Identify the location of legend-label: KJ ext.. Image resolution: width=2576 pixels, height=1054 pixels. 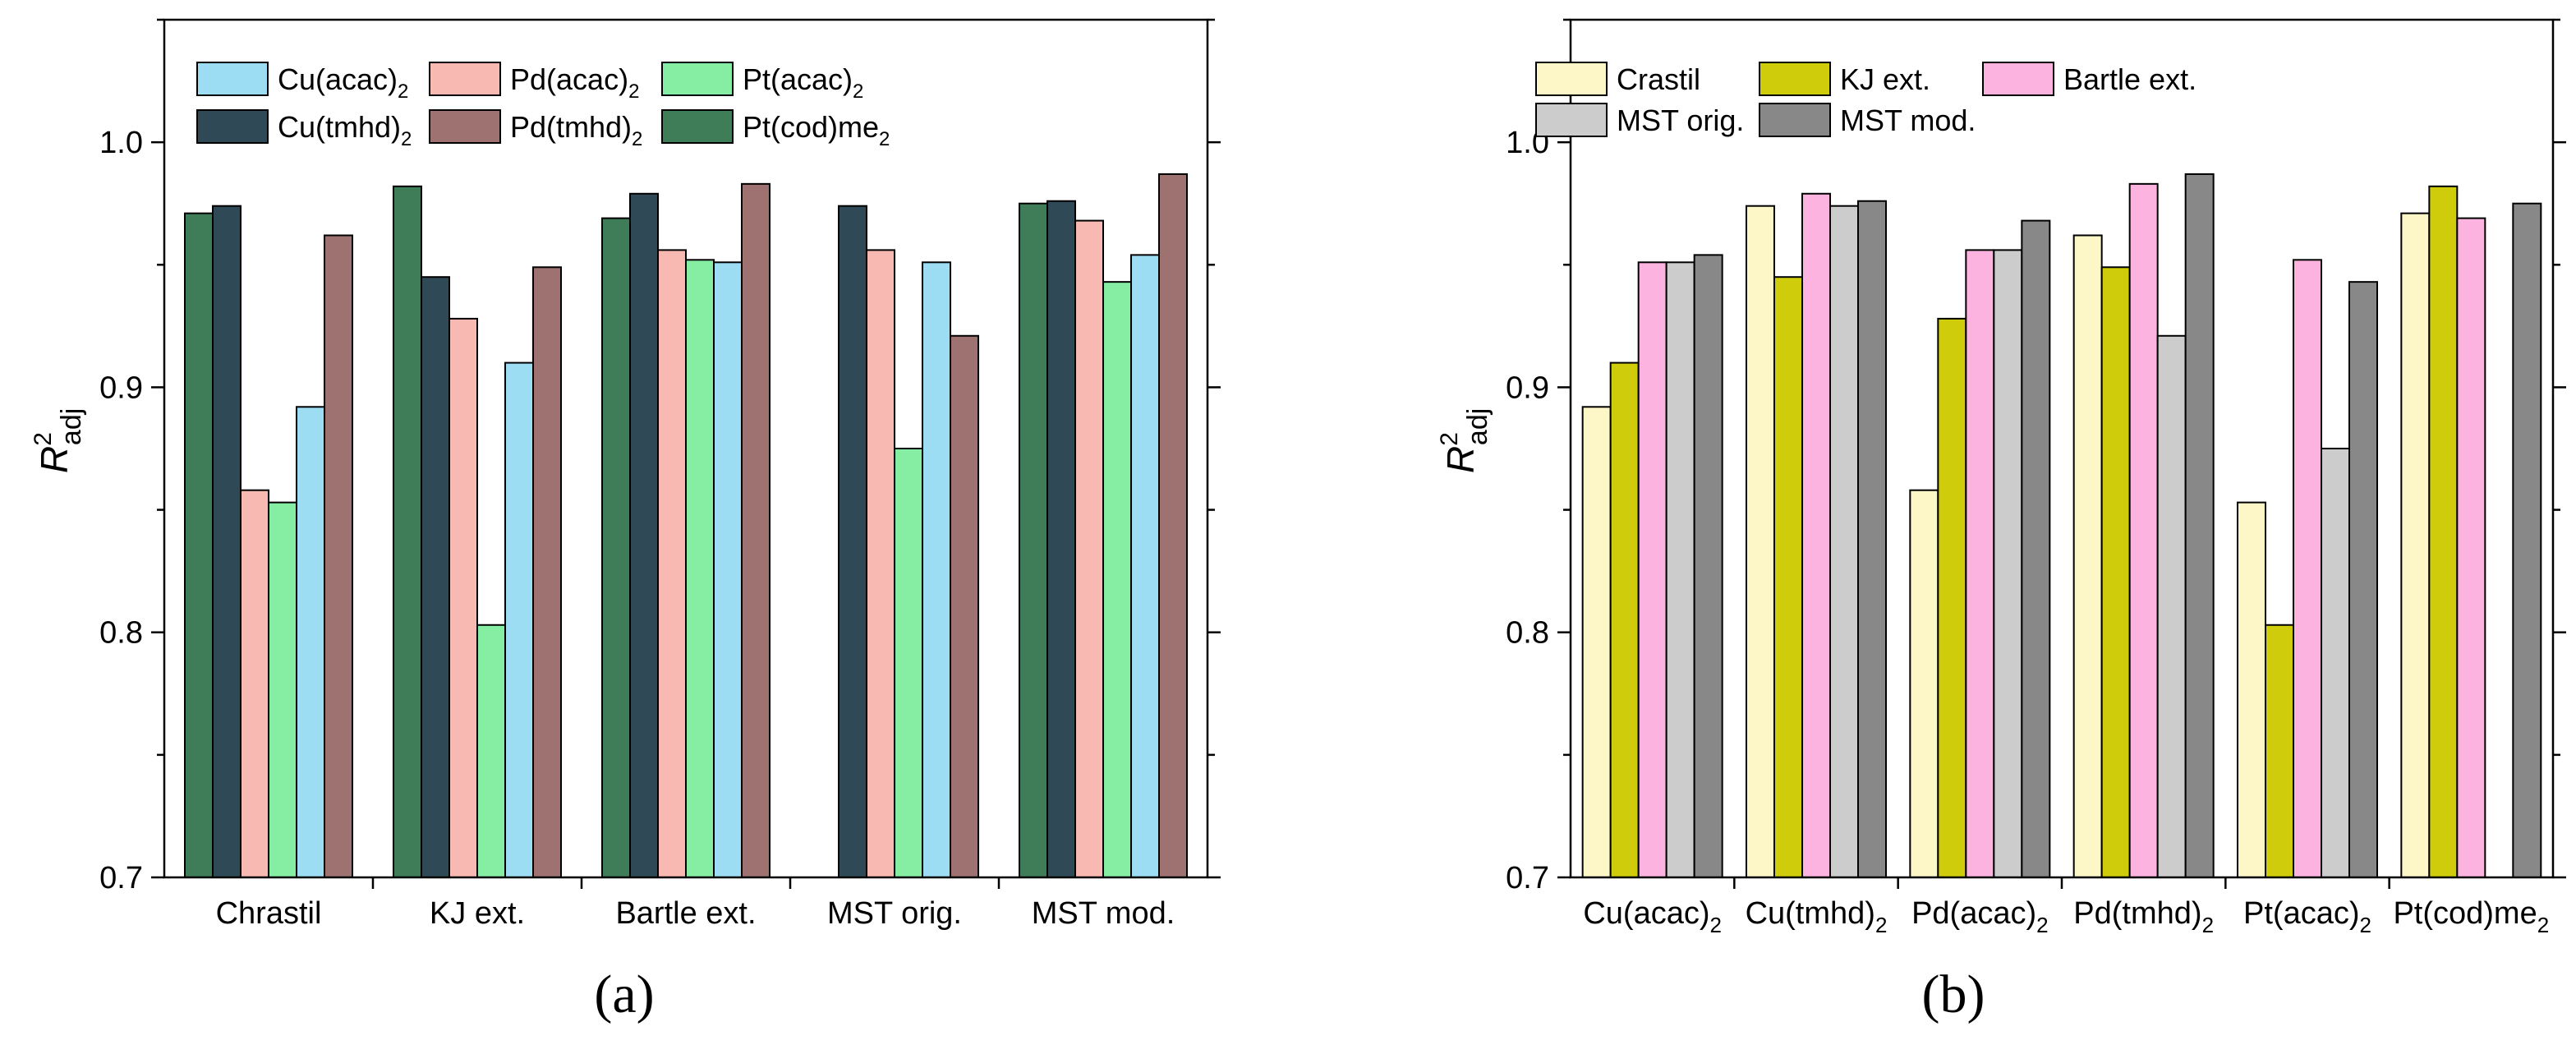
(1885, 79).